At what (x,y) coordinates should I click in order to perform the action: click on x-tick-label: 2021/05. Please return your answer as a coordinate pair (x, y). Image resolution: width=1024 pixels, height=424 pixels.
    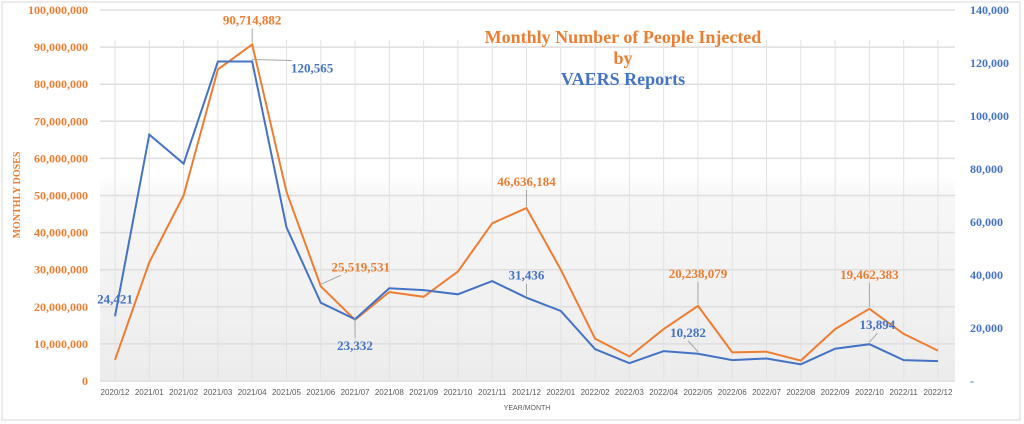
    Looking at the image, I should click on (286, 392).